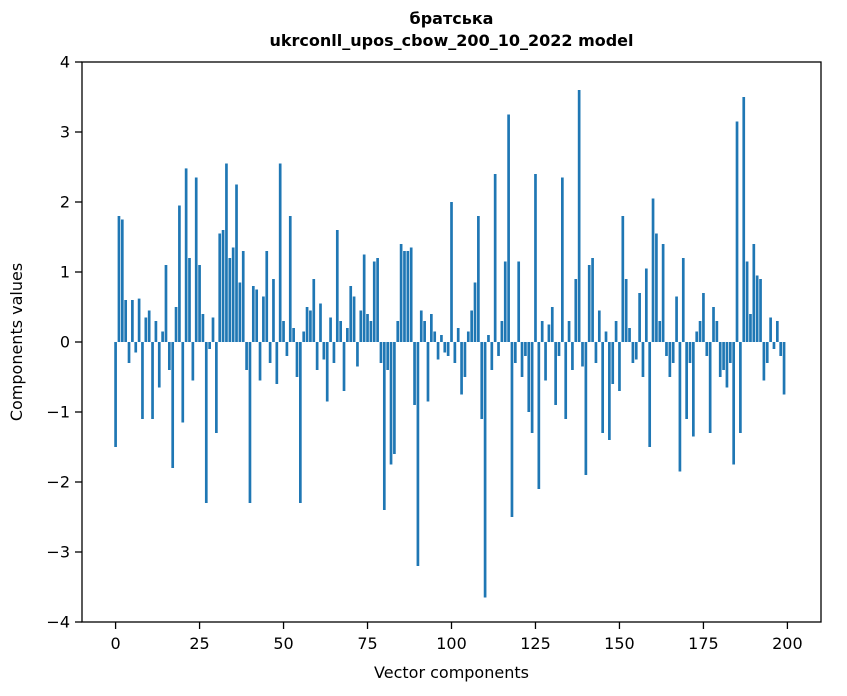 The height and width of the screenshot is (696, 847). Describe the element at coordinates (58, 622) in the screenshot. I see `y-tick-label: −4` at that location.